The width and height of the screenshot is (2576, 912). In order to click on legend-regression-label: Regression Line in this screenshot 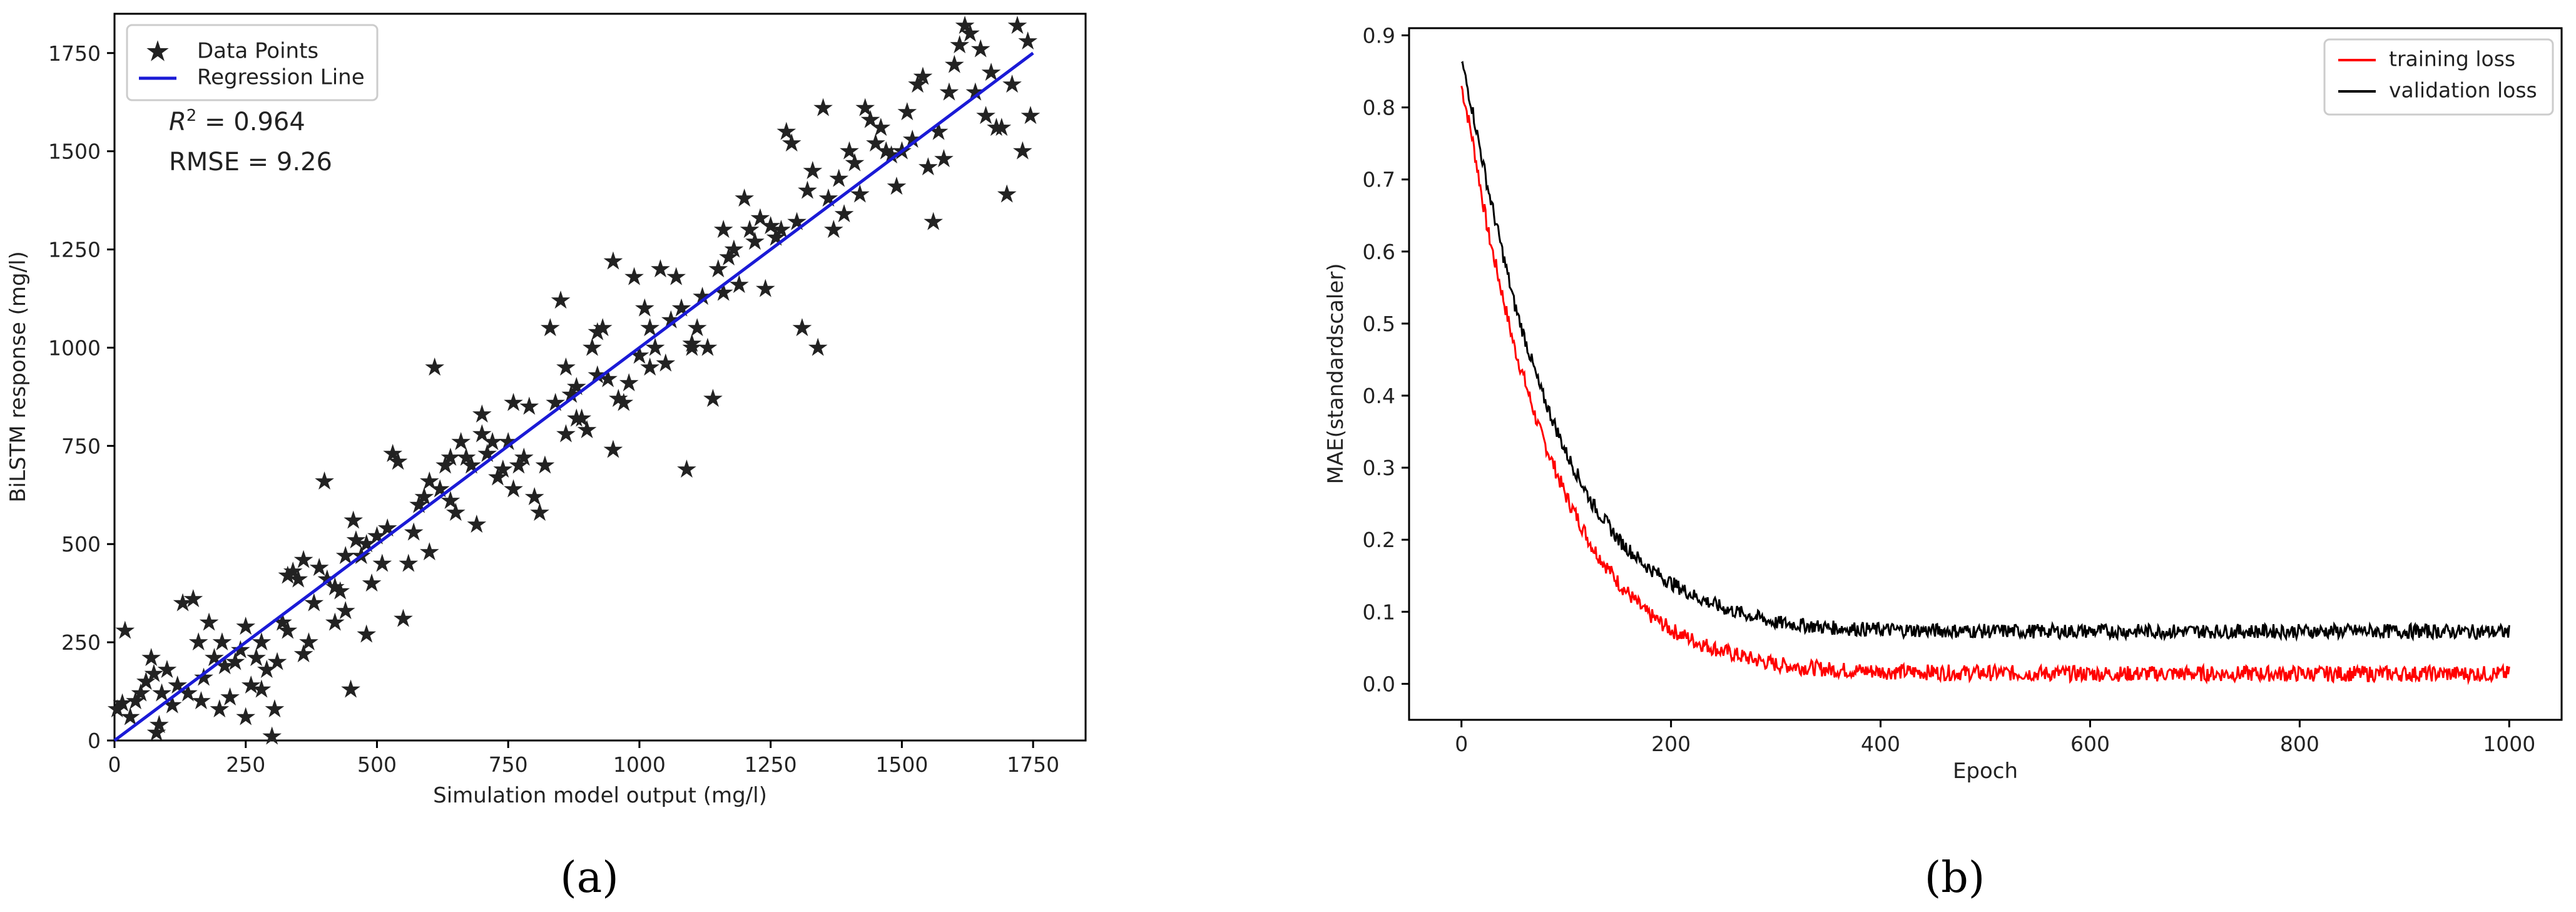, I will do `click(281, 77)`.